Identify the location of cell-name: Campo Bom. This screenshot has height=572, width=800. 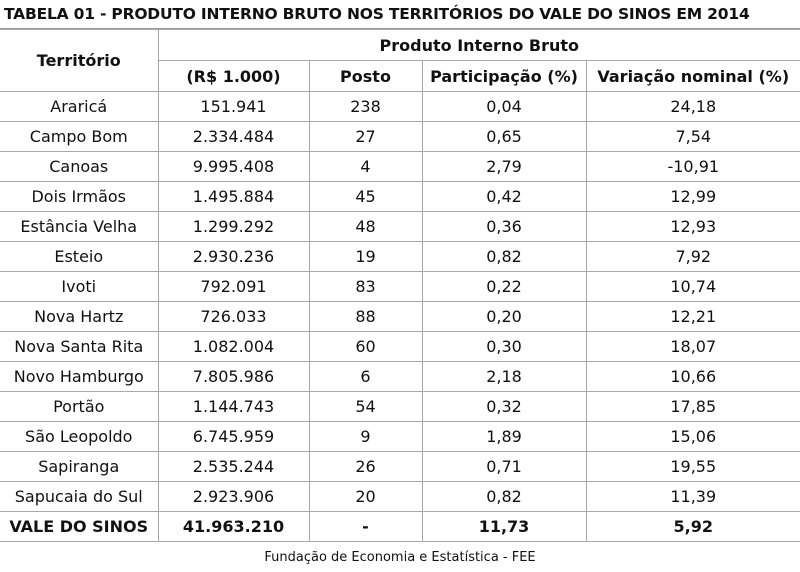
(79, 137).